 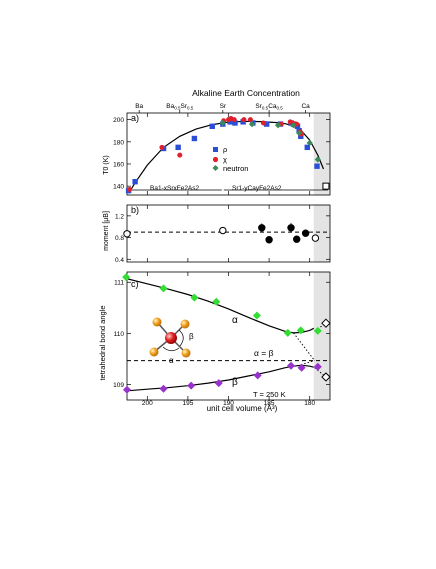 I want to click on alpha-label: α, so click(x=235, y=320).